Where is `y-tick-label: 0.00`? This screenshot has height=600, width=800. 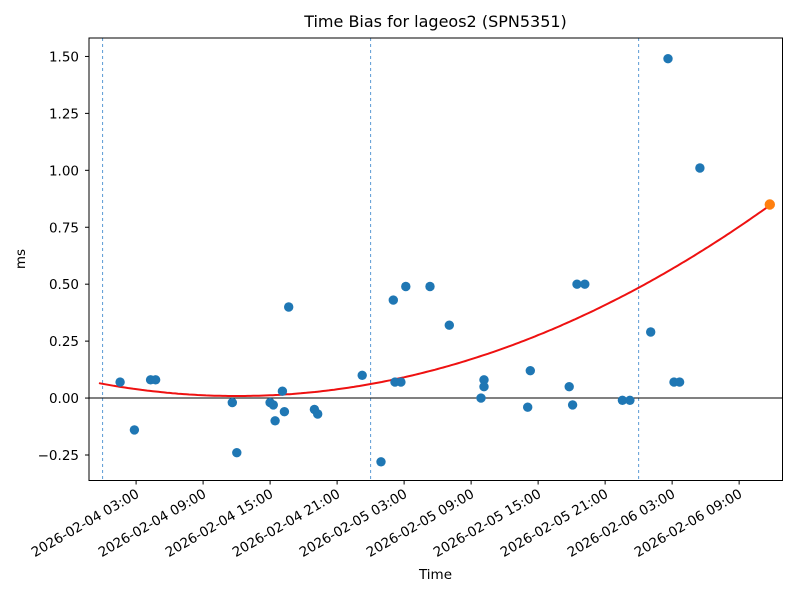
y-tick-label: 0.00 is located at coordinates (64, 399).